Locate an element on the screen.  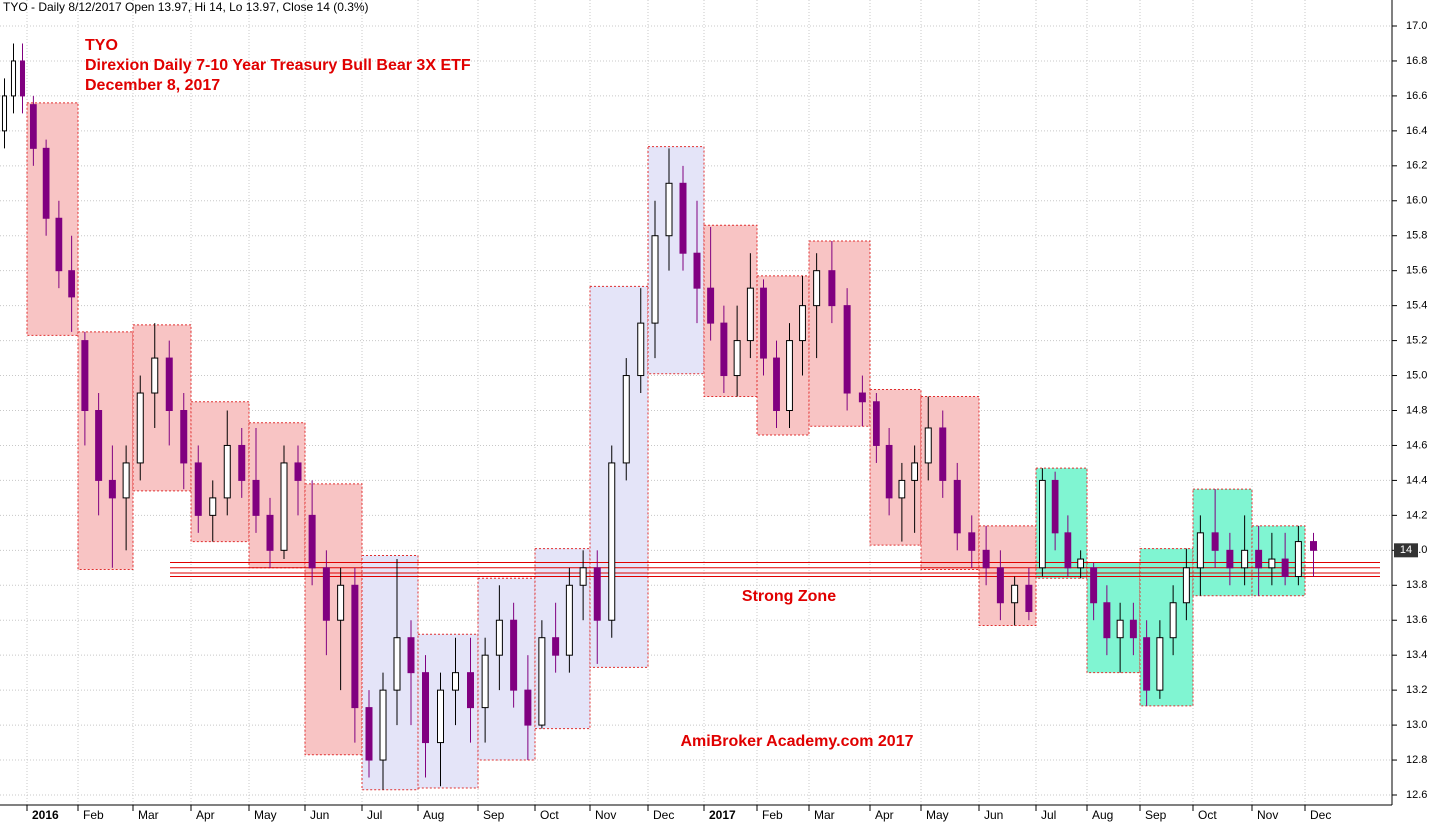
y-tick-label: 15.0 is located at coordinates (1416, 375).